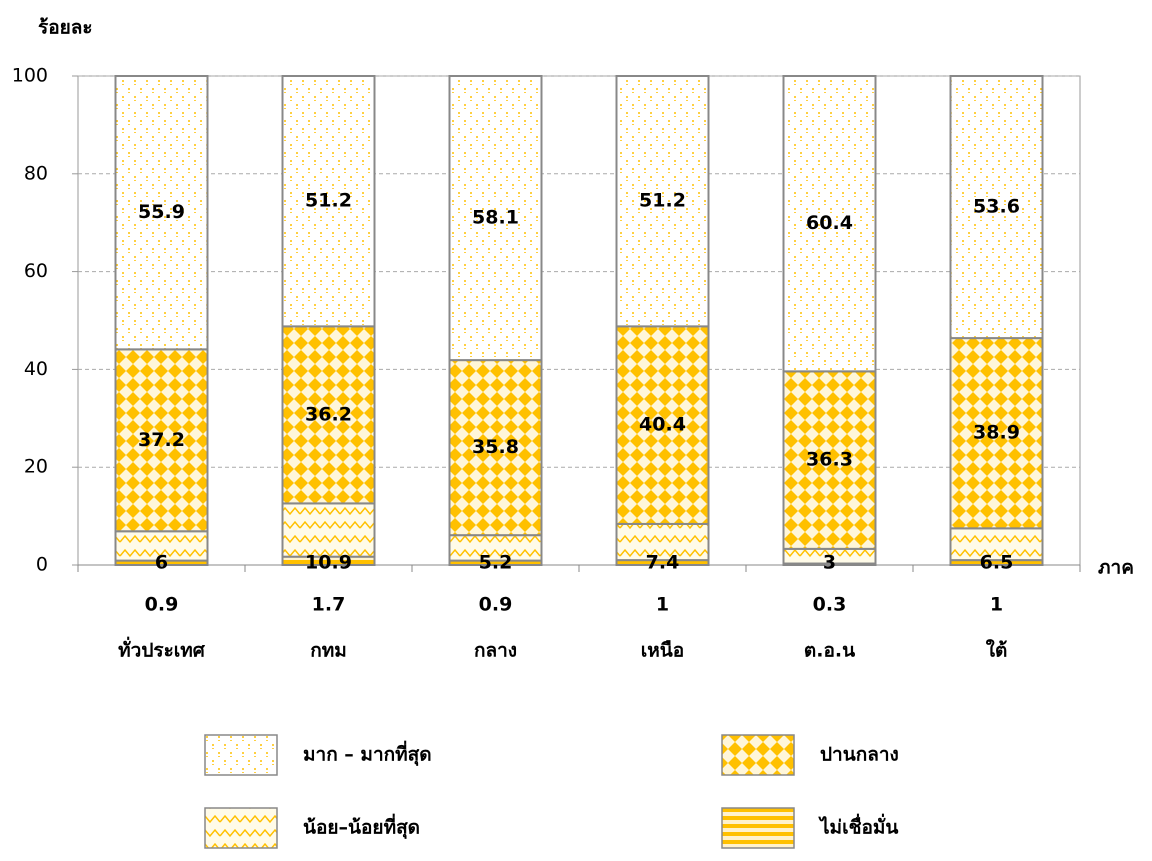  What do you see at coordinates (858, 826) in the screenshot?
I see `legend-label: ไม่เชื่อมั่น` at bounding box center [858, 826].